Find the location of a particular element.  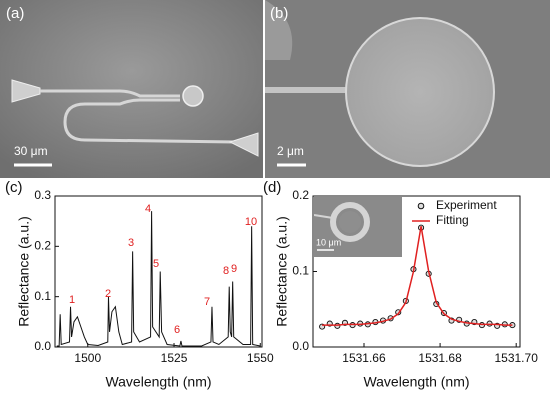

spectrum-line is located at coordinates (158, 279).